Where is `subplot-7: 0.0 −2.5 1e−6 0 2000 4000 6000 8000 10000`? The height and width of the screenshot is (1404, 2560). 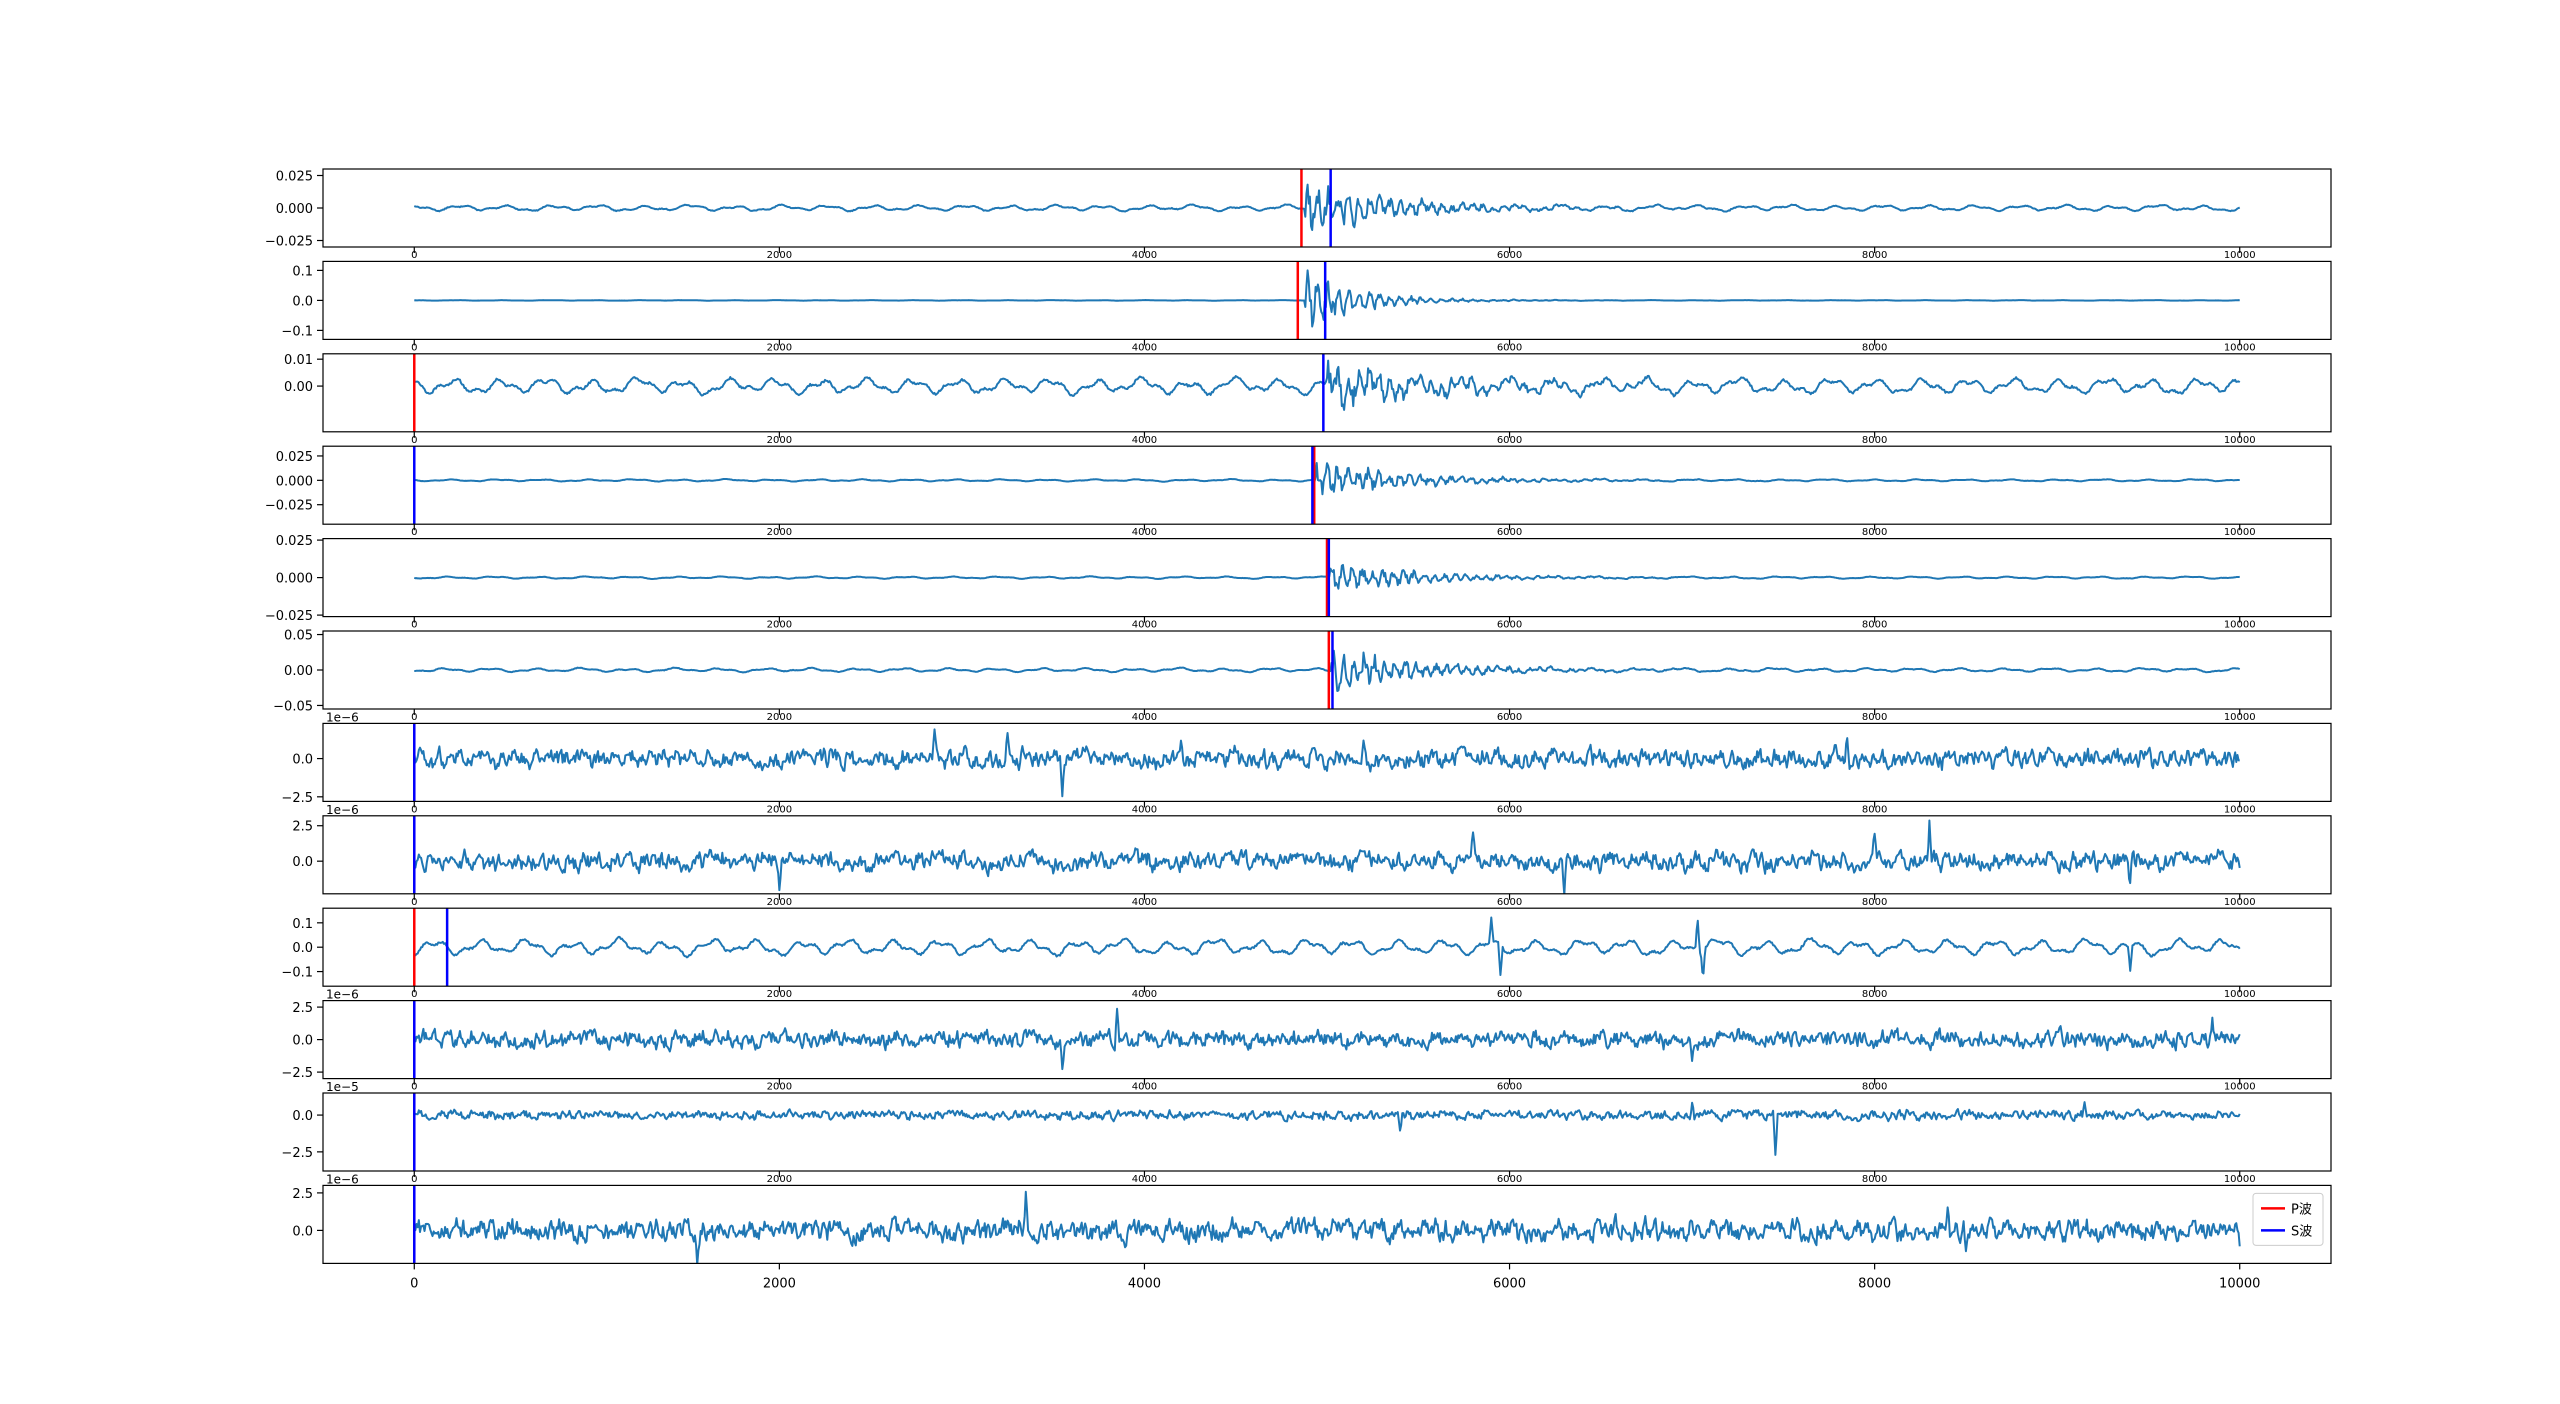
subplot-7: 0.0 −2.5 1e−6 0 2000 4000 6000 8000 10000 is located at coordinates (1306, 762).